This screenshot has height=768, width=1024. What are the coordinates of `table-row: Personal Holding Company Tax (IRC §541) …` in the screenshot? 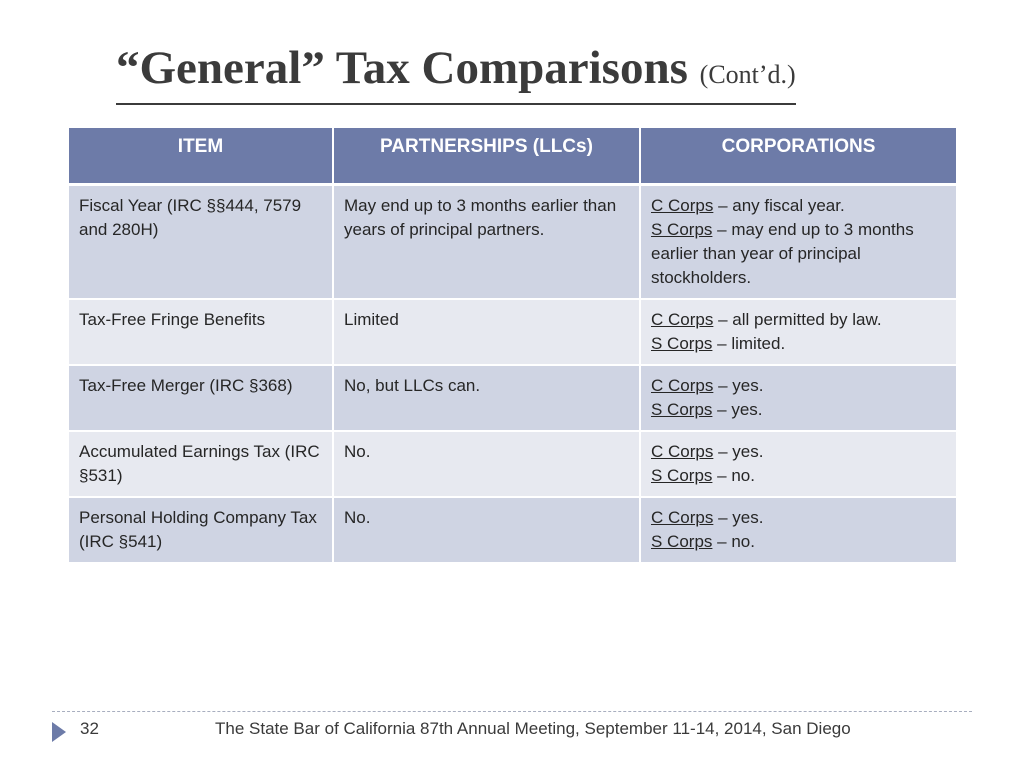 It's located at (512, 530).